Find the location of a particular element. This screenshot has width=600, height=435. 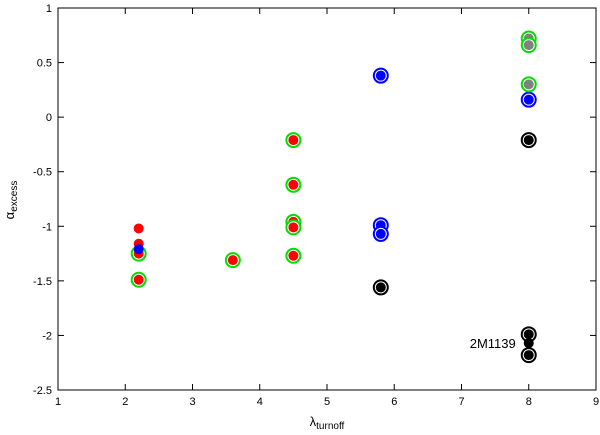

x-axis-label: λturnoff is located at coordinates (327, 422).